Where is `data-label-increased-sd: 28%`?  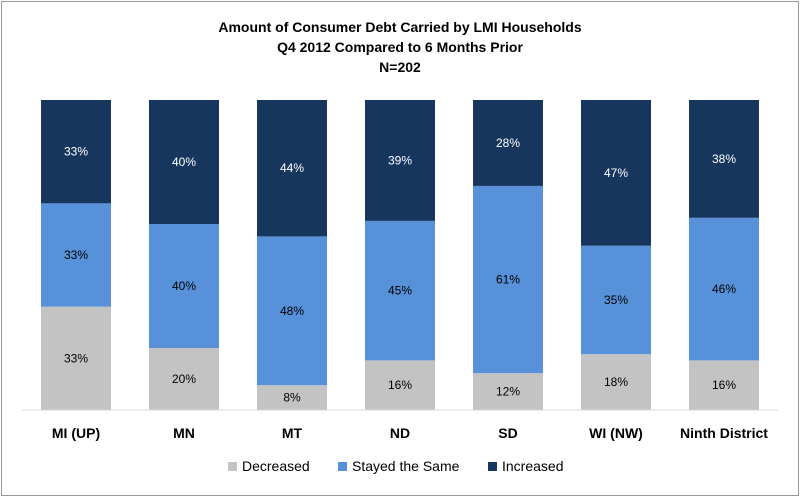 data-label-increased-sd: 28% is located at coordinates (508, 143).